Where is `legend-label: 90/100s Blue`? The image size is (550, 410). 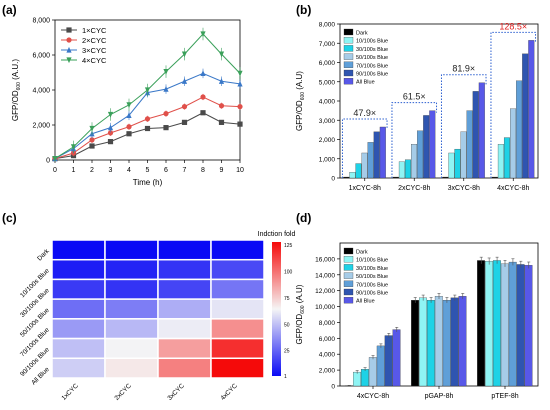 legend-label: 90/100s Blue is located at coordinates (372, 294).